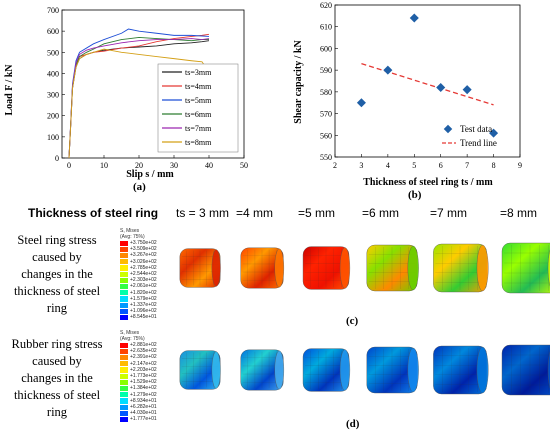 This screenshot has width=550, height=438. What do you see at coordinates (467, 165) in the screenshot?
I see `x-tick-label: 7` at bounding box center [467, 165].